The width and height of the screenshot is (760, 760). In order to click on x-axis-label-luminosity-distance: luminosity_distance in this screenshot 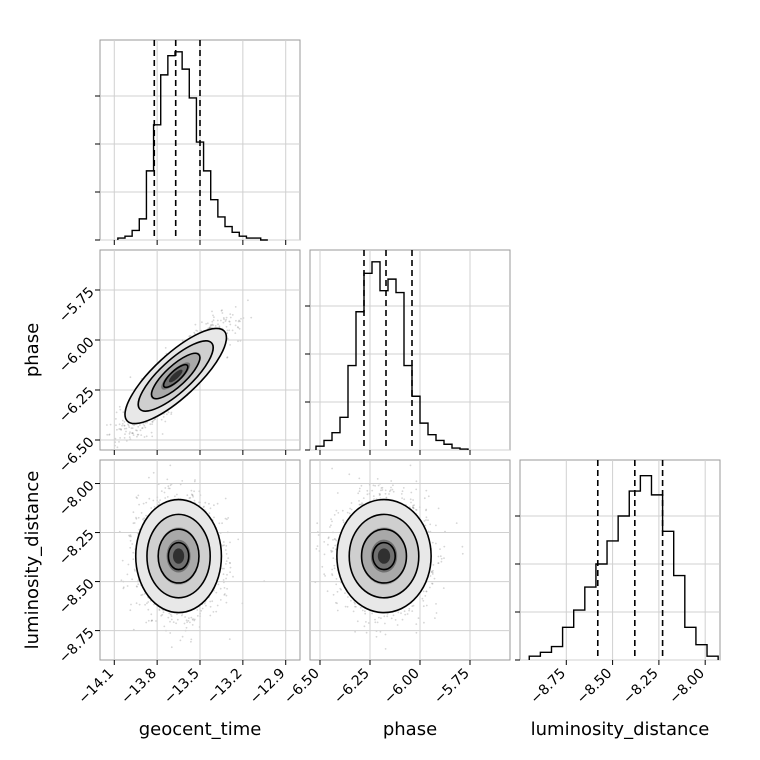, I will do `click(620, 729)`.